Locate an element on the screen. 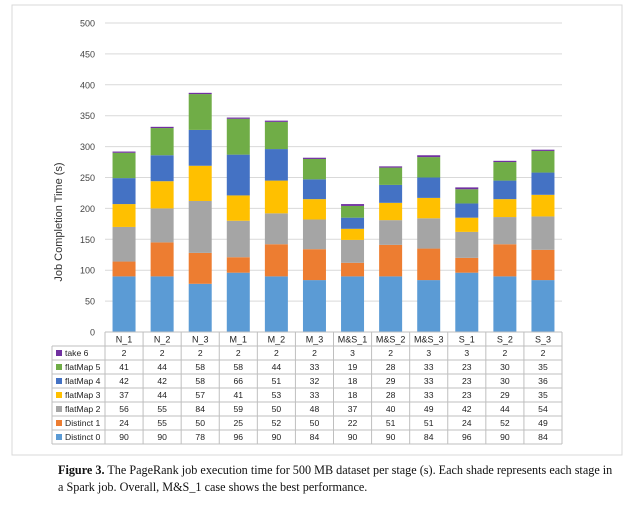 This screenshot has width=640, height=512. table-value: 84 is located at coordinates (543, 437).